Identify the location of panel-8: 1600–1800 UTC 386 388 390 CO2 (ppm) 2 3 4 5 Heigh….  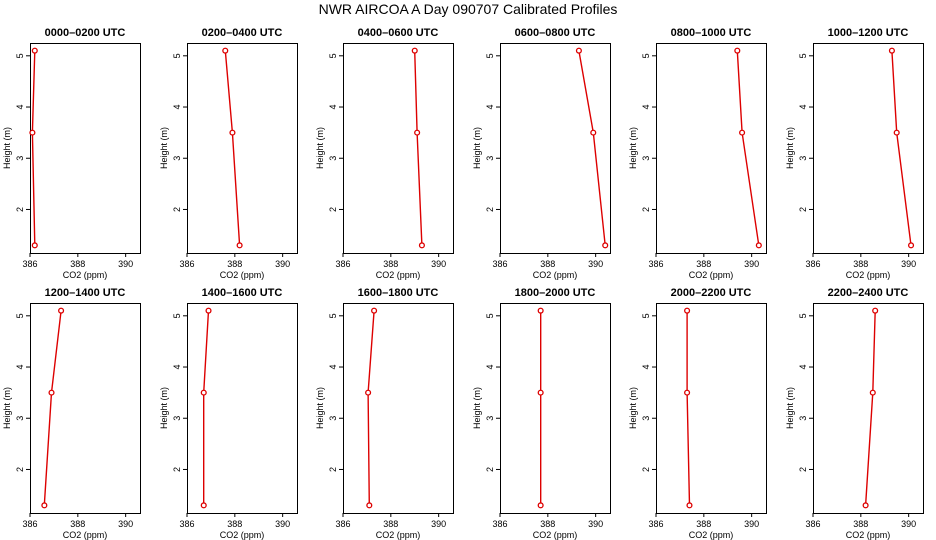
(384, 413).